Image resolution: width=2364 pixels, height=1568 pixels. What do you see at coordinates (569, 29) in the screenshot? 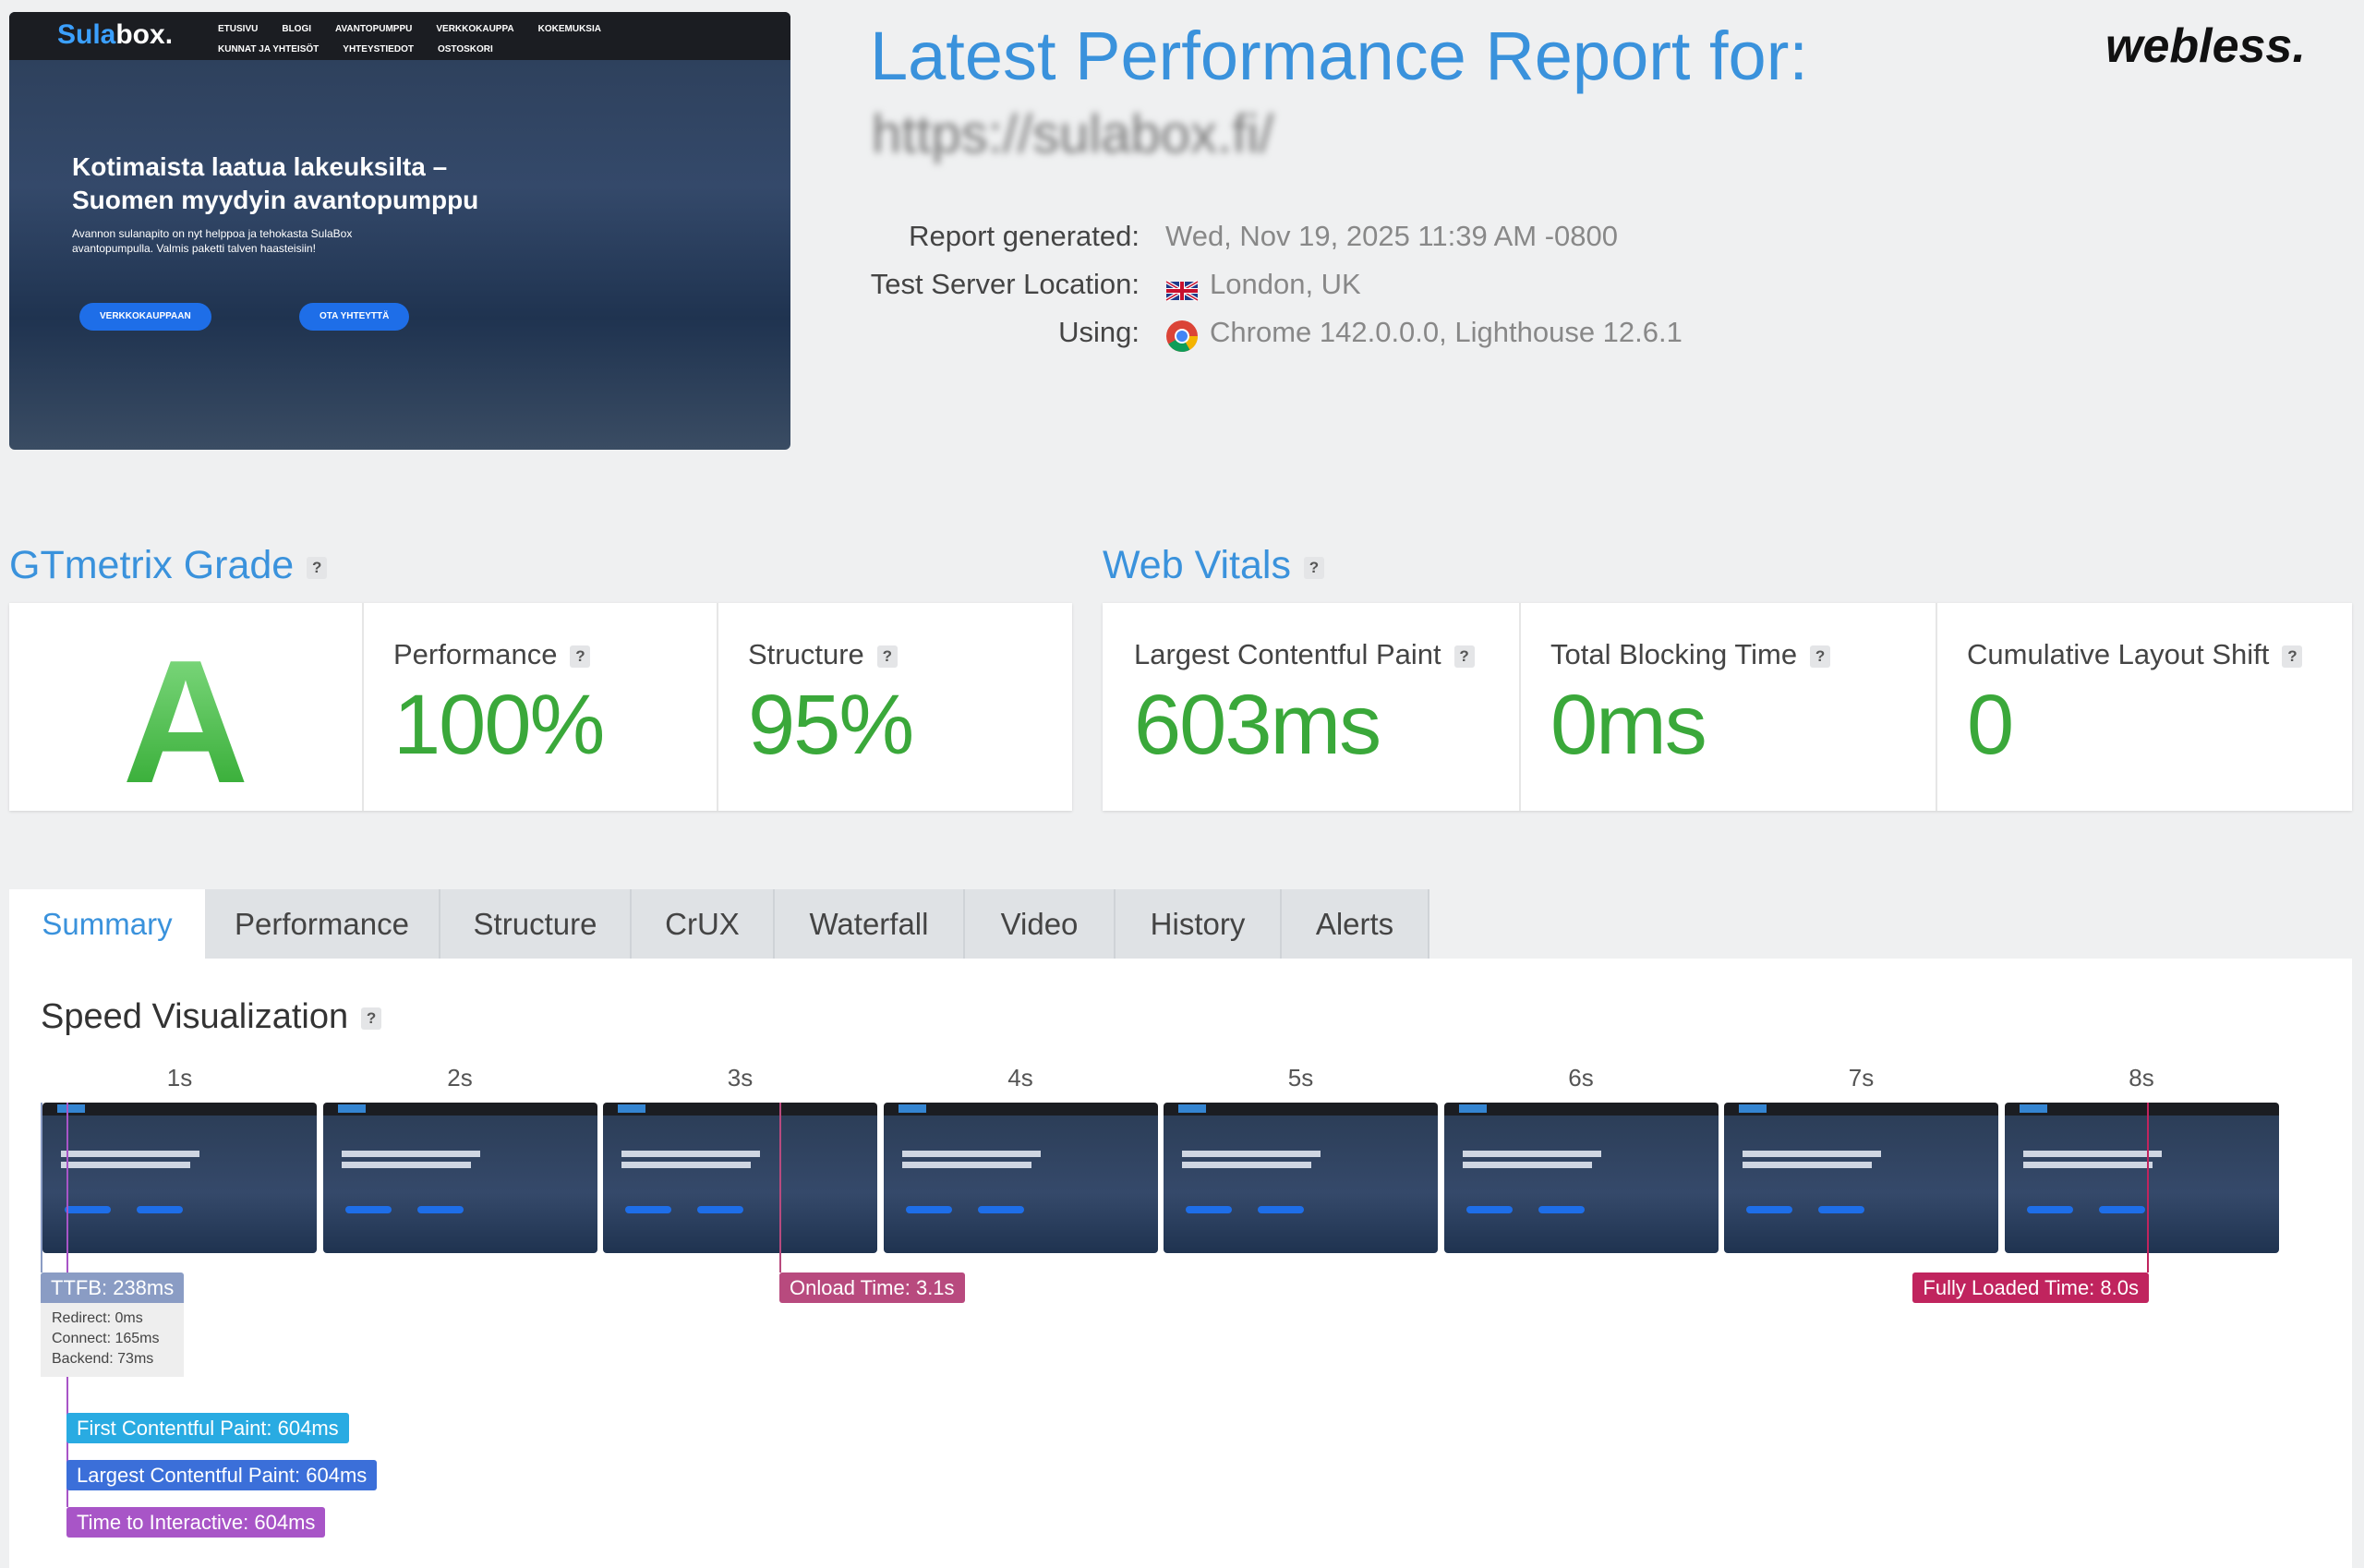
I see `nav-item: KOKEMUKSIA` at bounding box center [569, 29].